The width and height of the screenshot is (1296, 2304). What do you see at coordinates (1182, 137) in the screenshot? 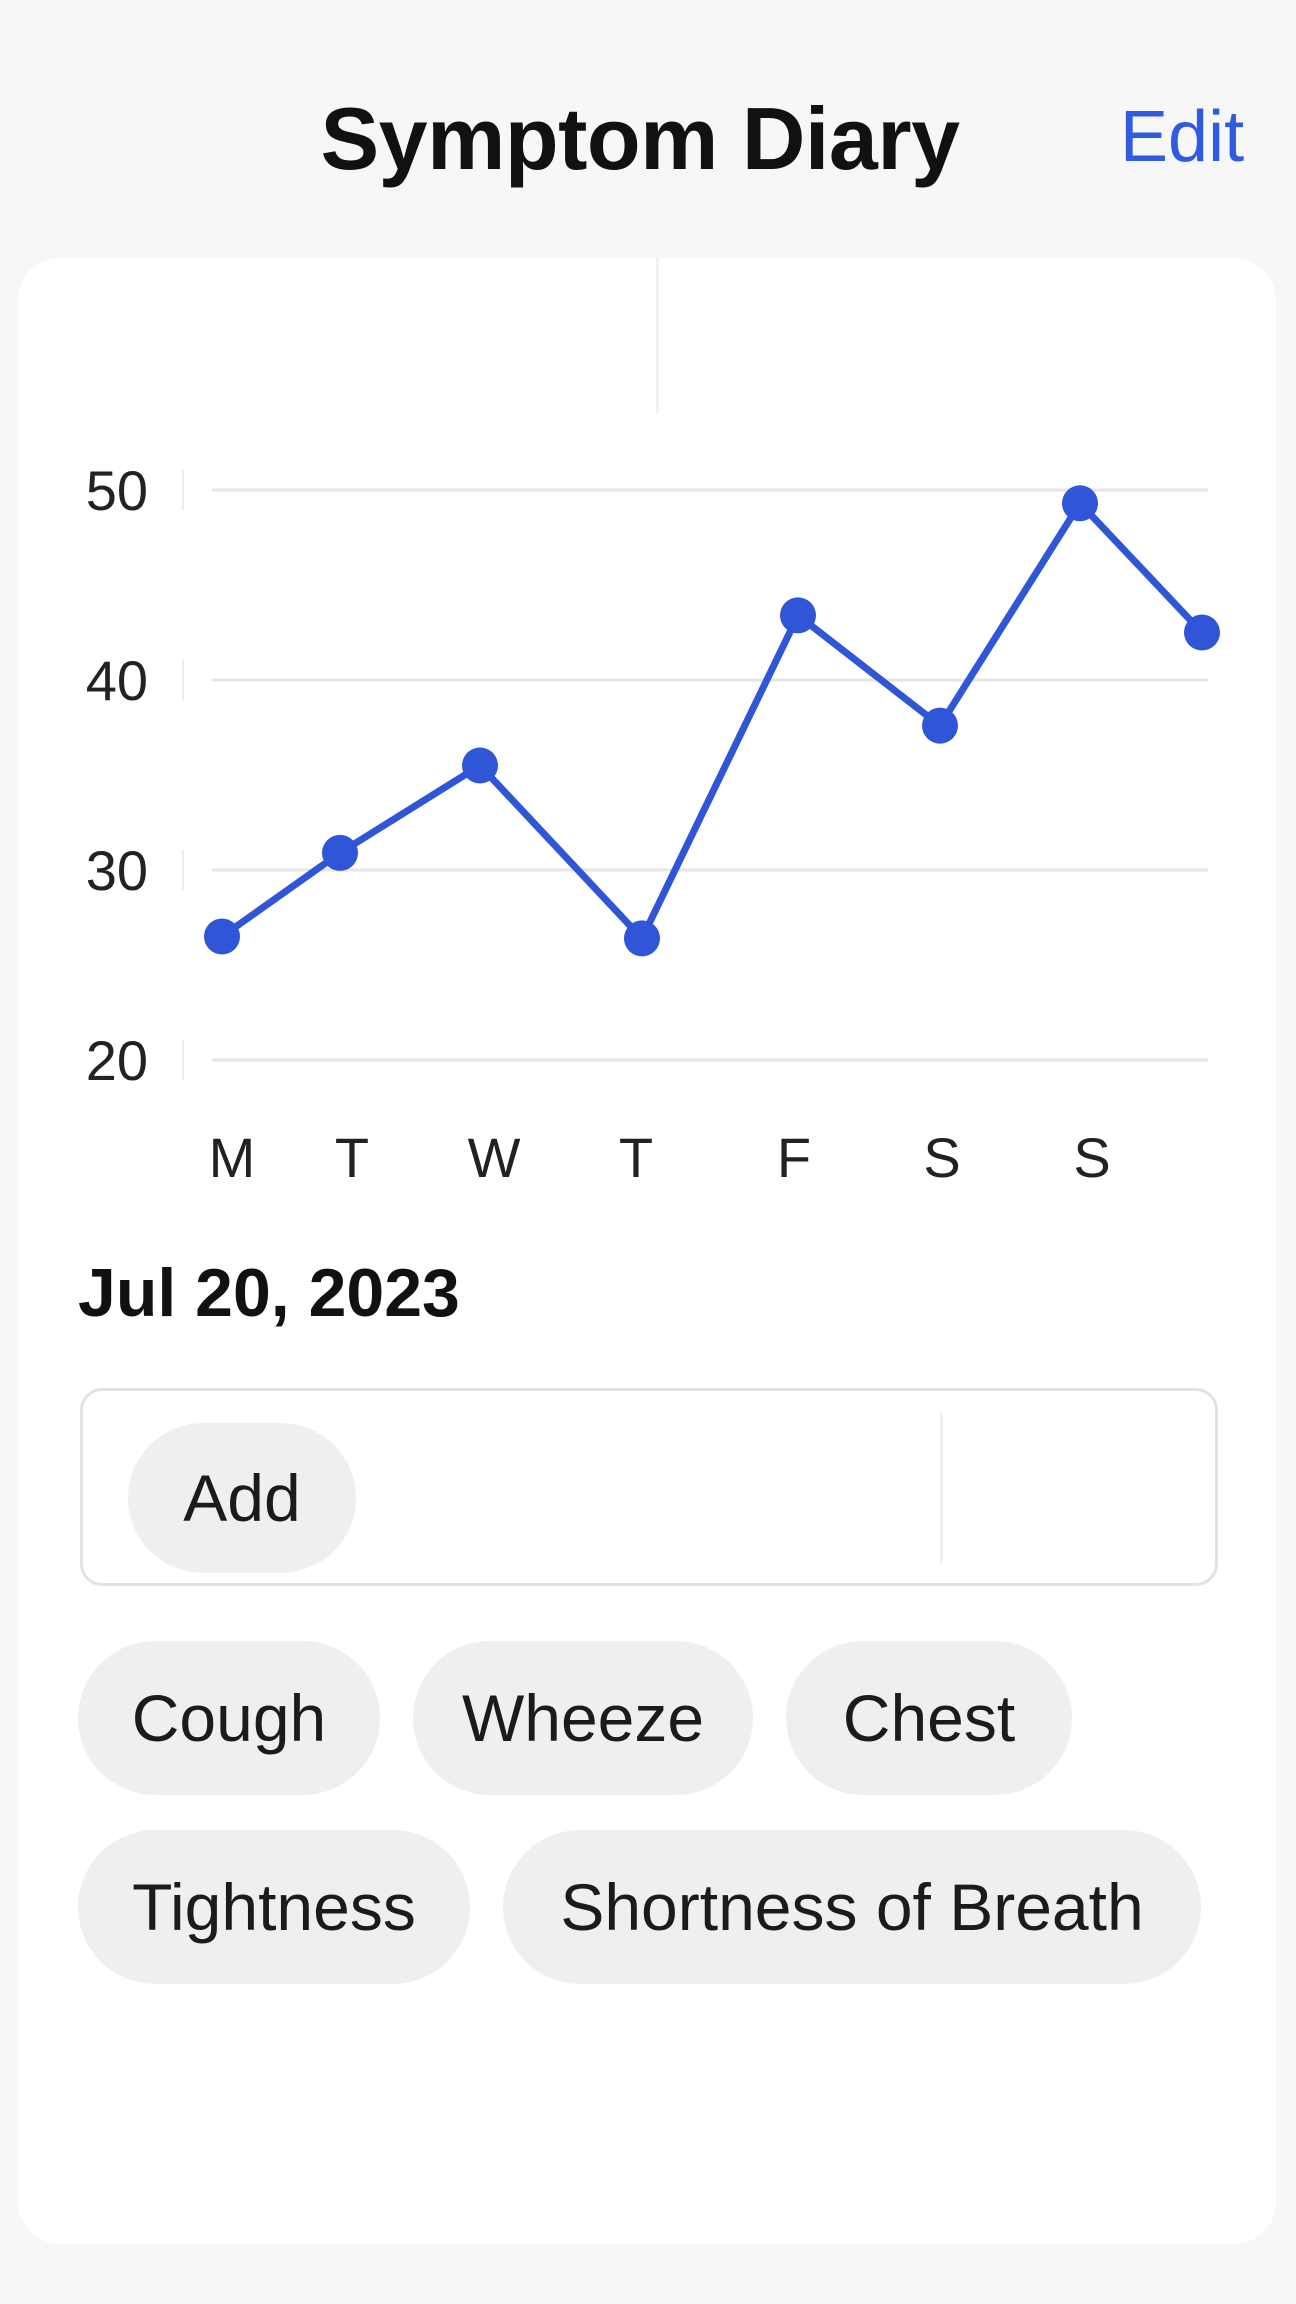
I see `edit-button: Edit` at bounding box center [1182, 137].